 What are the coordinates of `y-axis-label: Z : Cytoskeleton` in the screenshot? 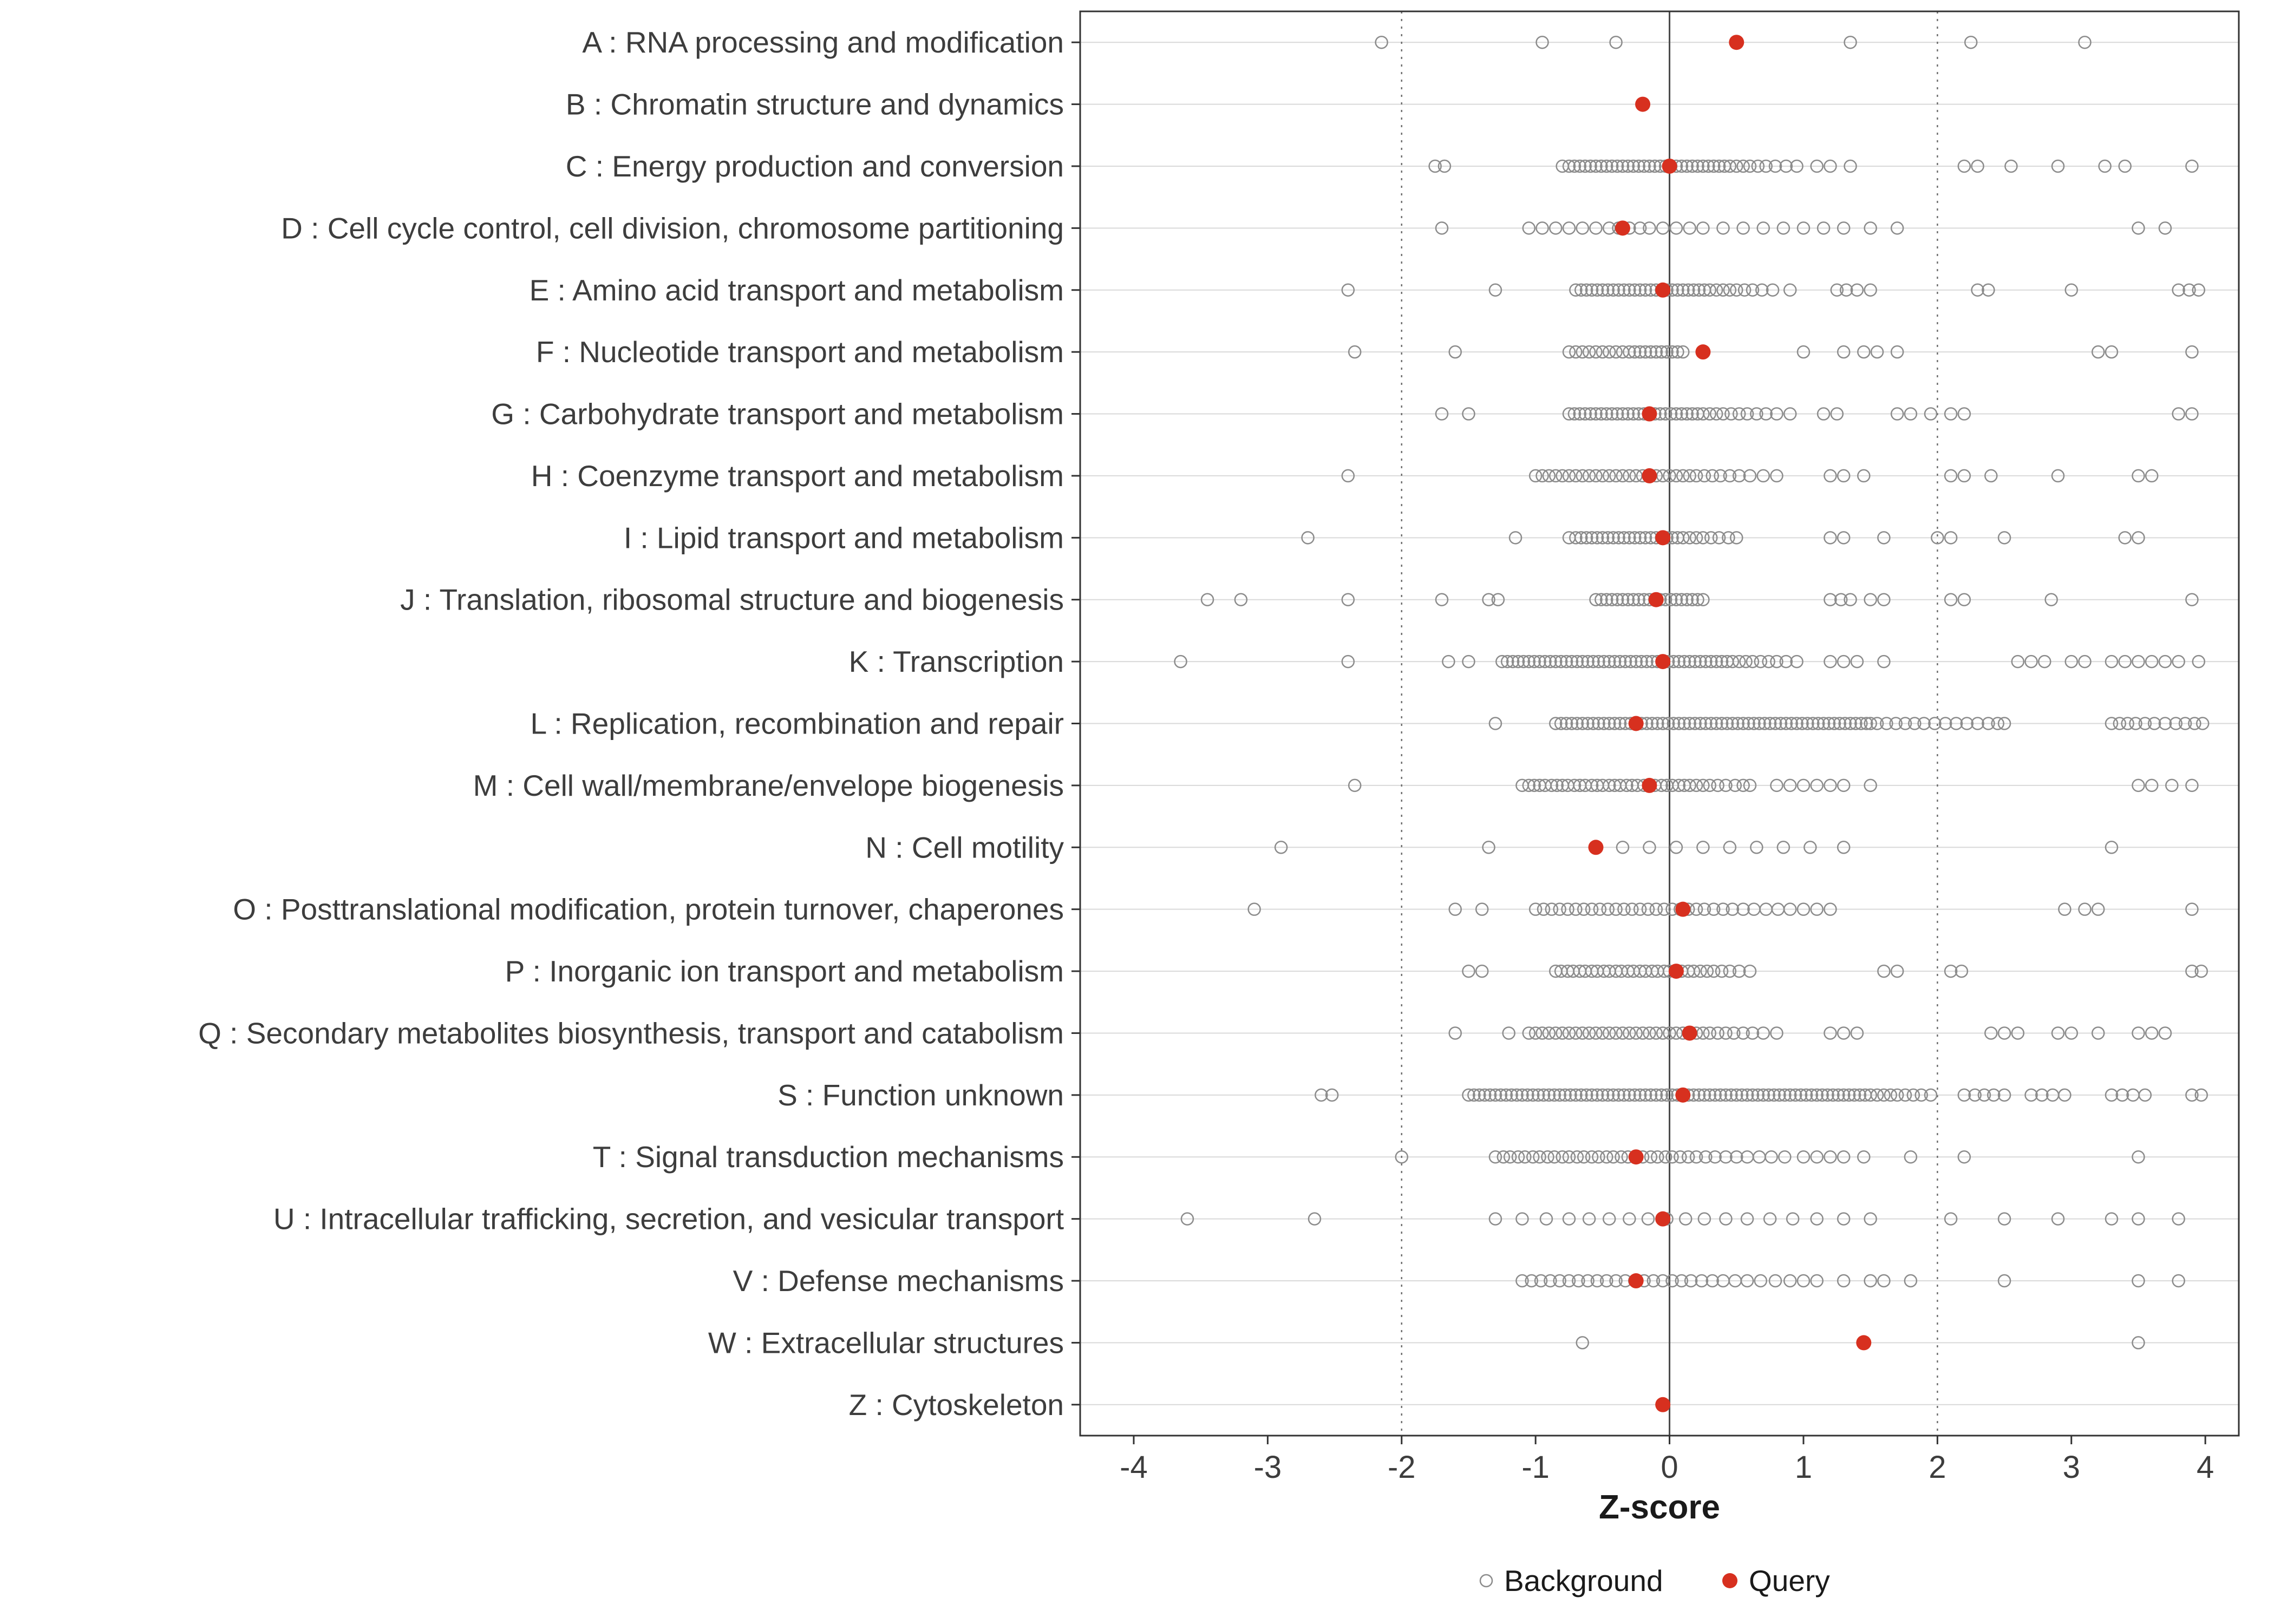 It's located at (957, 1405).